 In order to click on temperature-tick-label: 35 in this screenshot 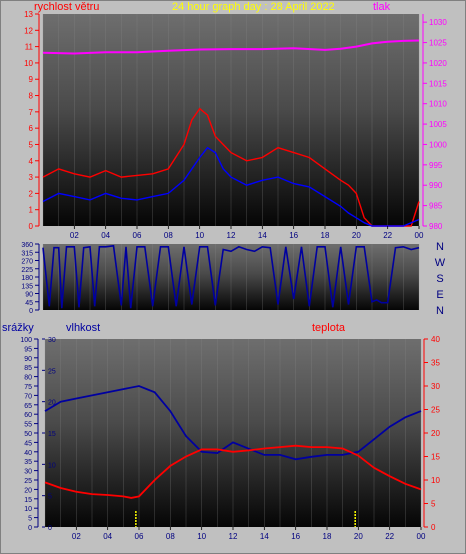, I will do `click(435, 363)`.